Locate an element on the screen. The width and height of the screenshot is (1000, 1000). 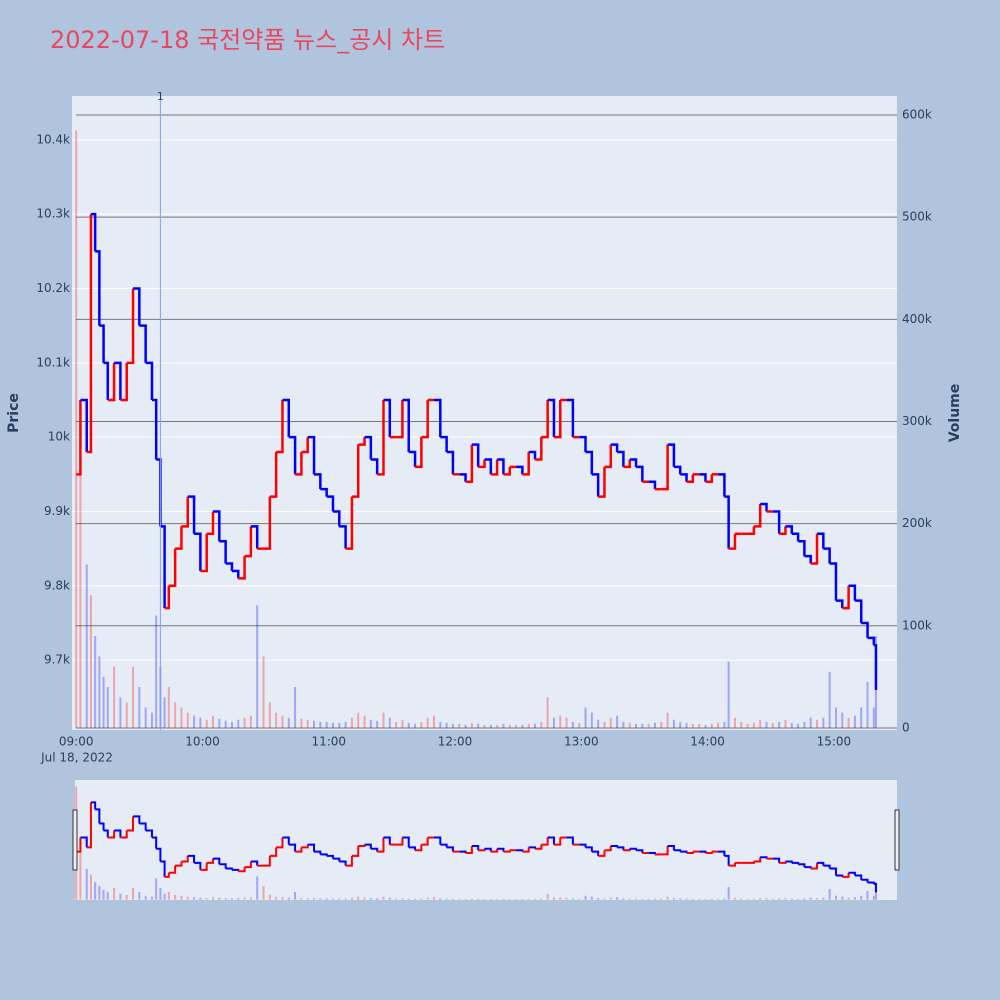
y2-tick-label: 0 is located at coordinates (906, 727).